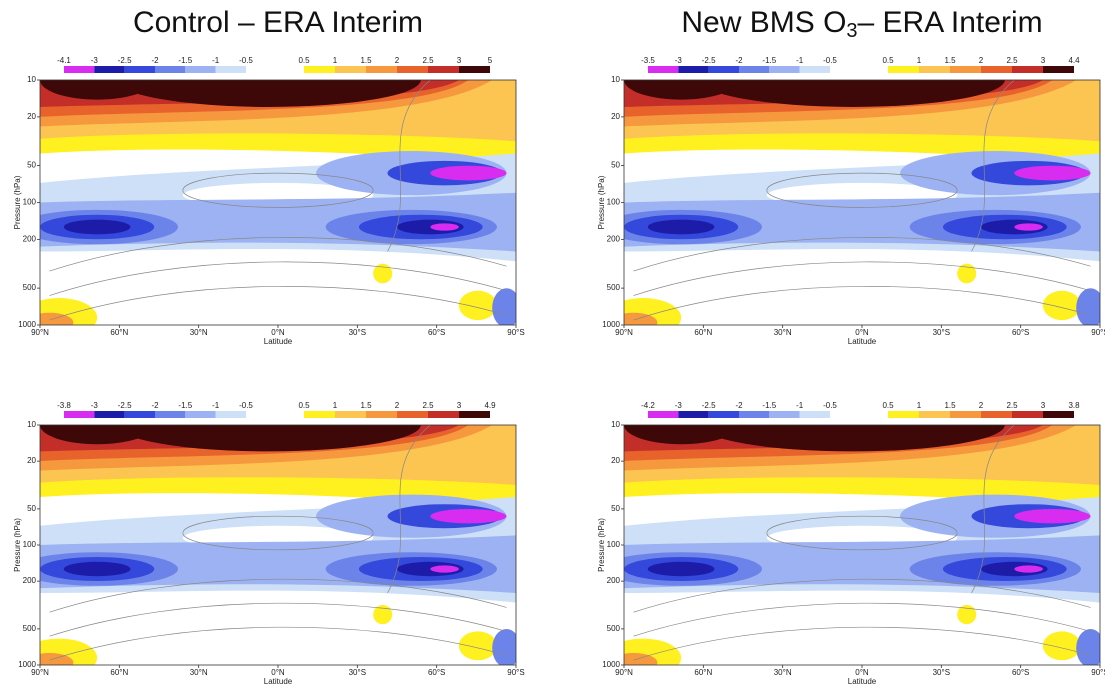 This screenshot has width=1105, height=696. I want to click on colorbar-label: -2.5, so click(709, 405).